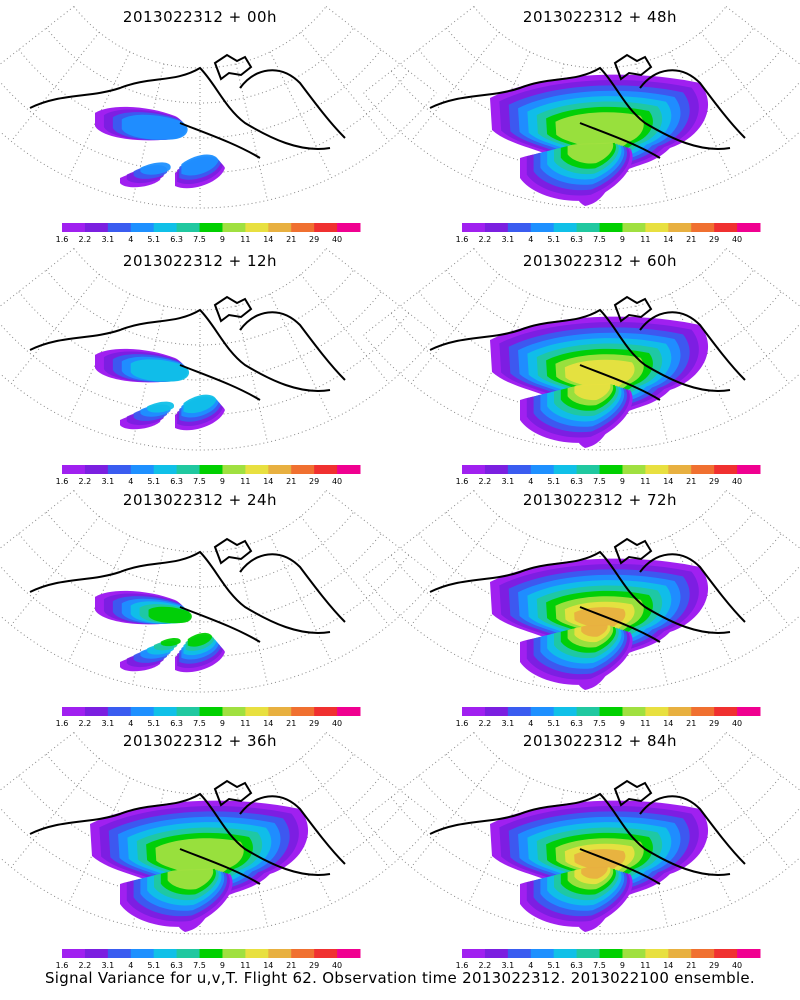 Image resolution: width=800 pixels, height=1000 pixels. I want to click on colorbar-label: 5.1, so click(153, 723).